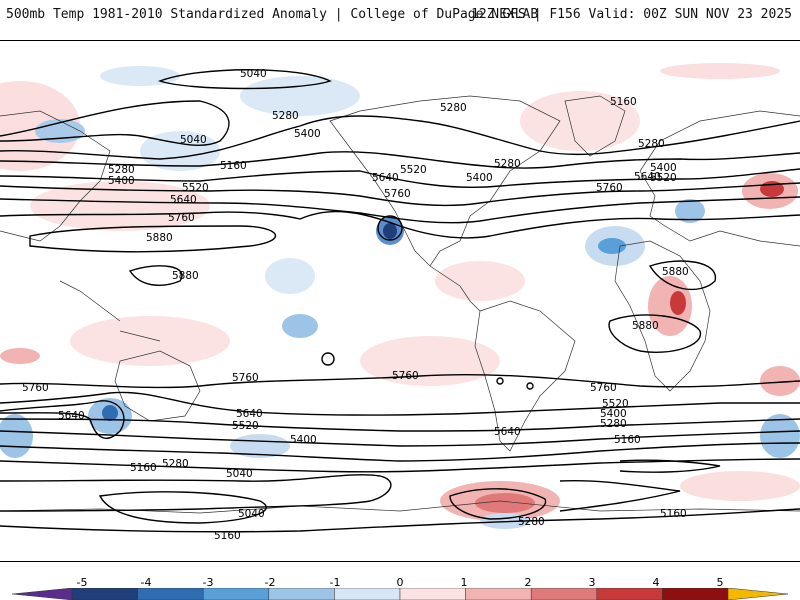 Image resolution: width=800 pixels, height=600 pixels. Describe the element at coordinates (528, 582) in the screenshot. I see `colorbar-tick: 2` at that location.